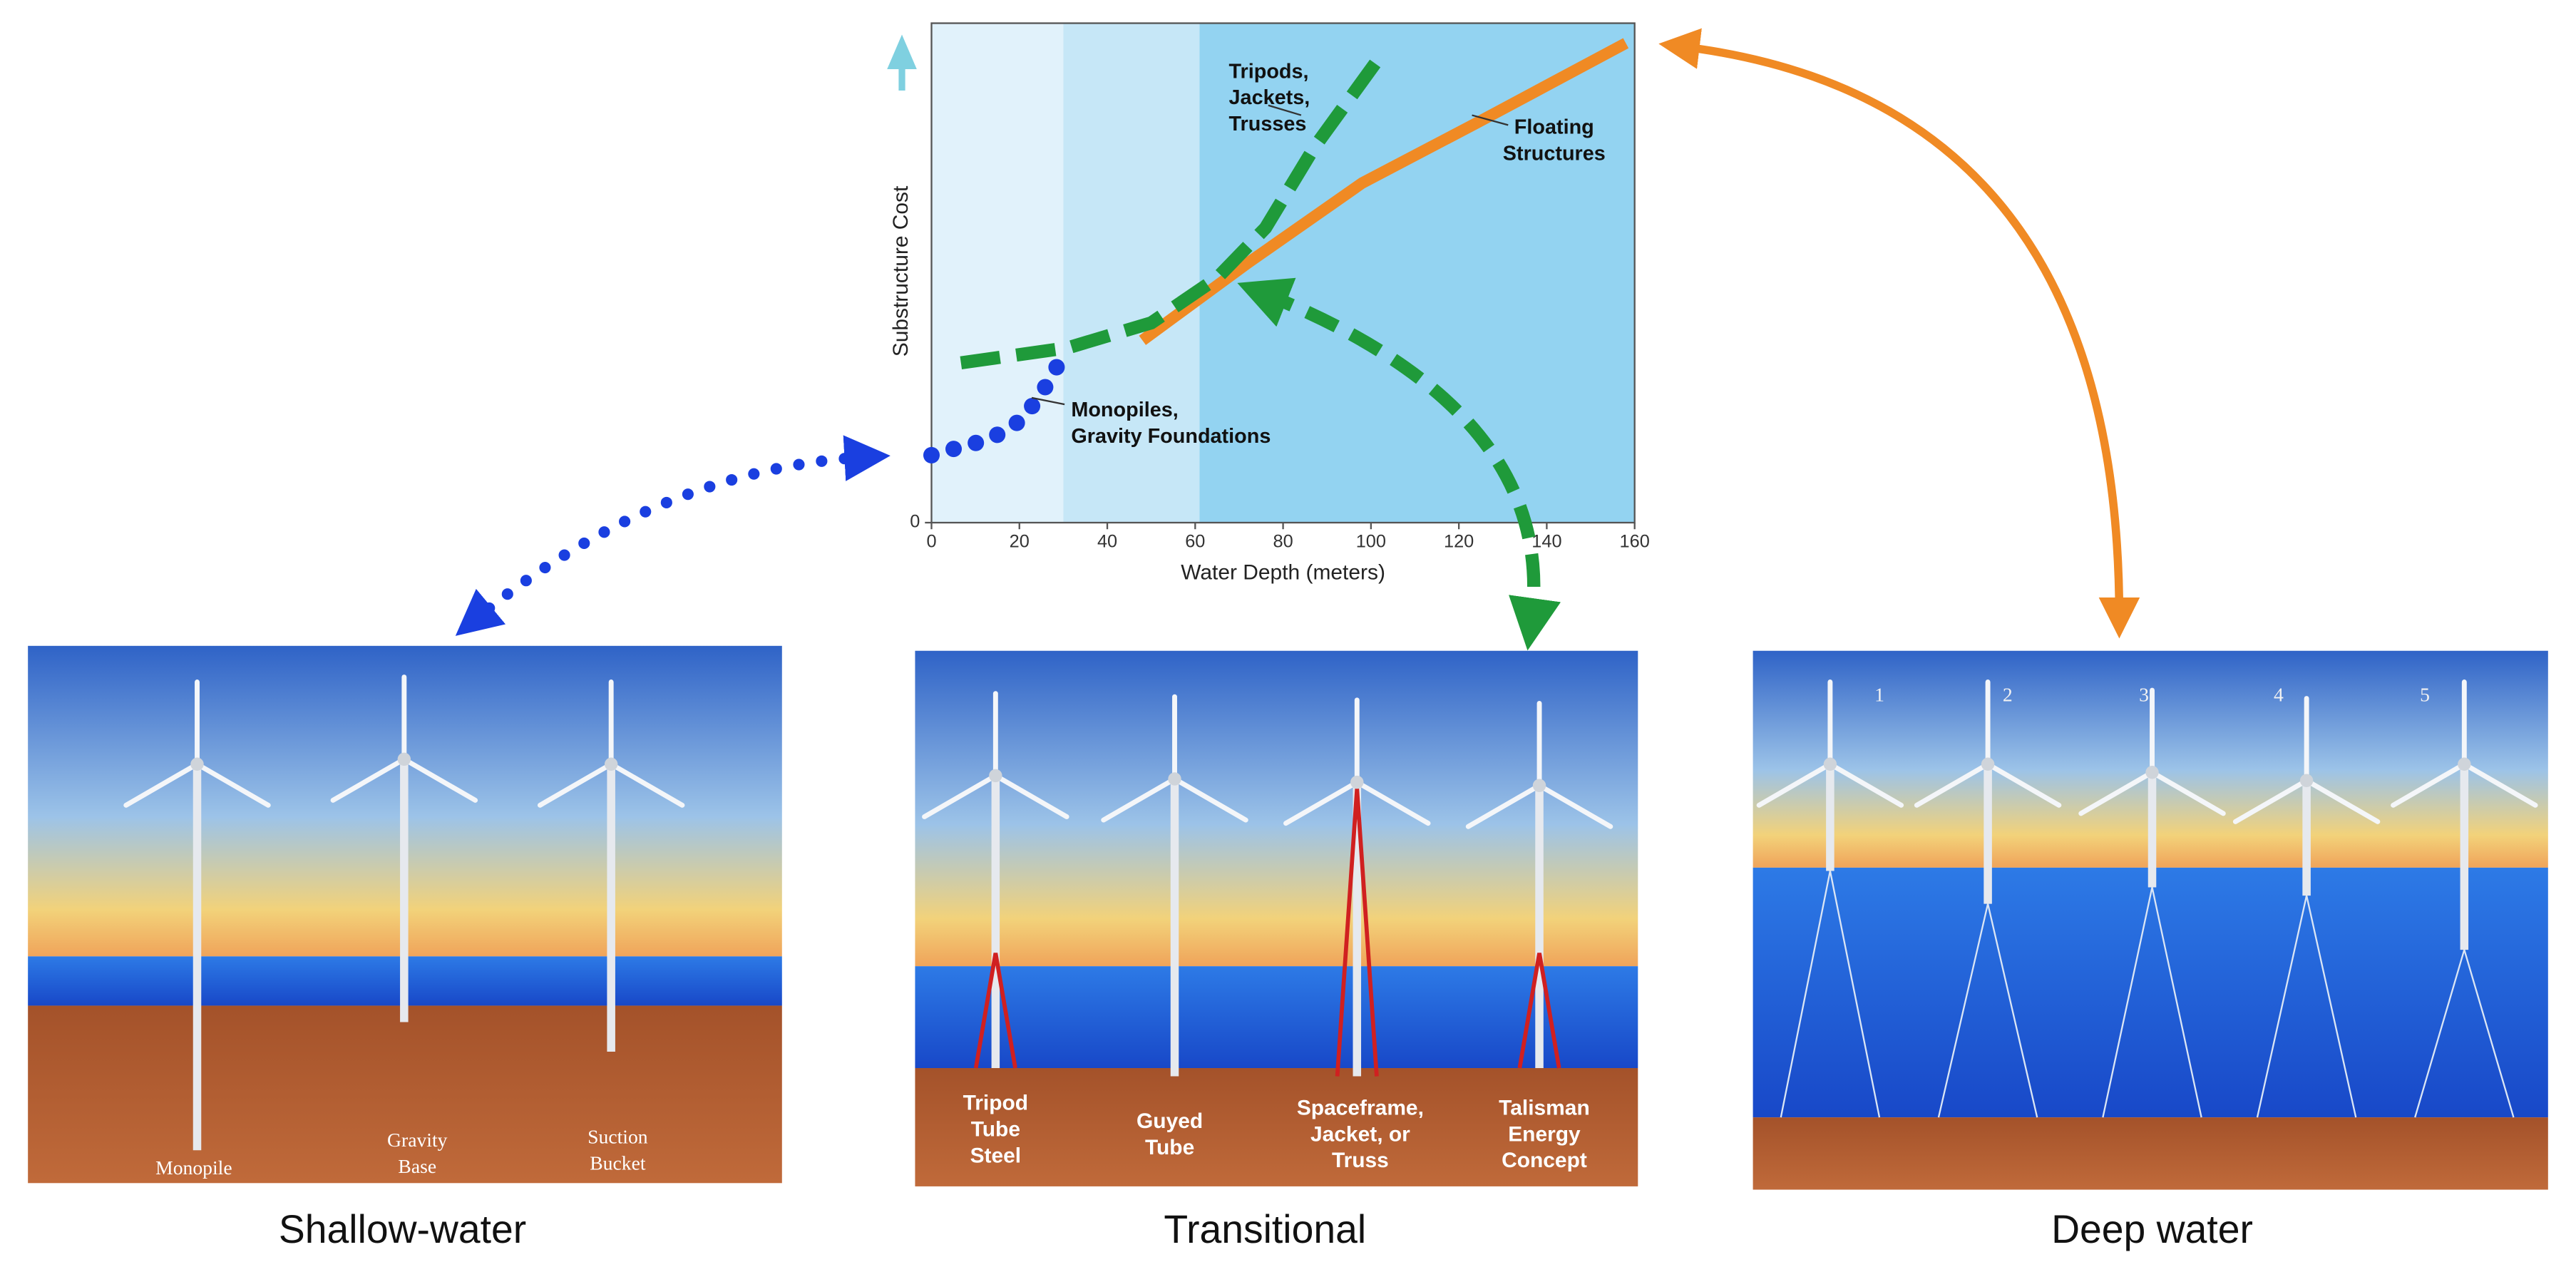  I want to click on x-tick-label: 0, so click(931, 541).